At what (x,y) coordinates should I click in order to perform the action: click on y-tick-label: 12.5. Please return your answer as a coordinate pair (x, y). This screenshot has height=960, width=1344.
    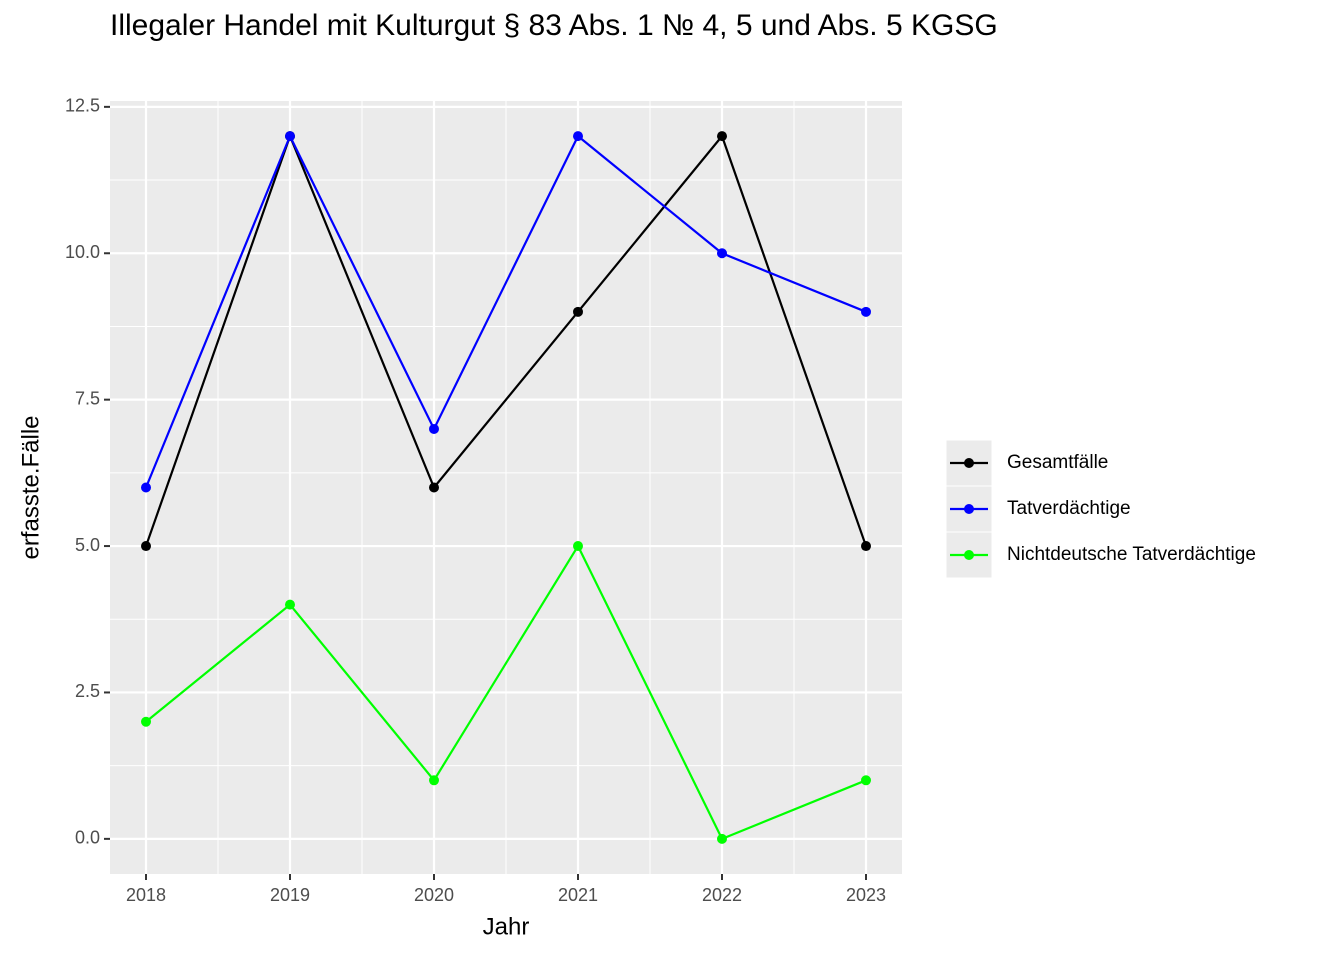
    Looking at the image, I should click on (82, 106).